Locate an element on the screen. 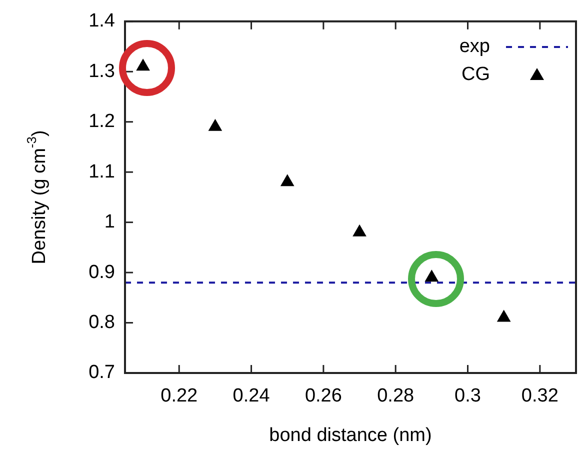 This screenshot has width=584, height=451. x-tick-label: 0.24 is located at coordinates (251, 396).